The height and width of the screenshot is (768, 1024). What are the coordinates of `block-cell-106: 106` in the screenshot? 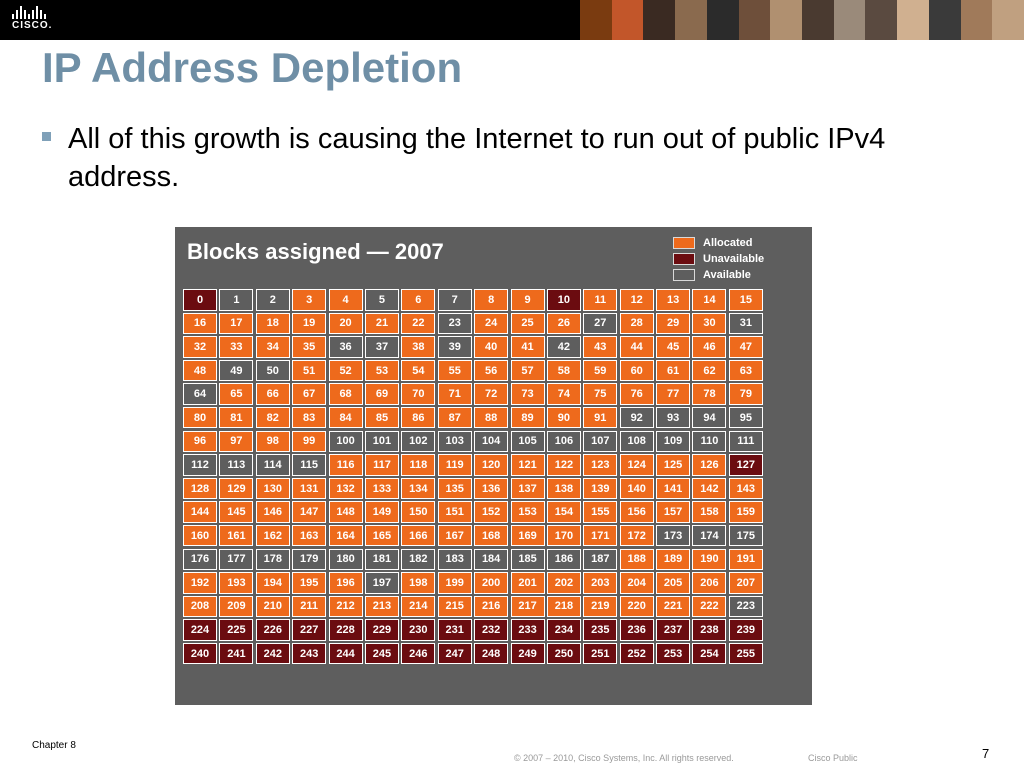 It's located at (563, 441).